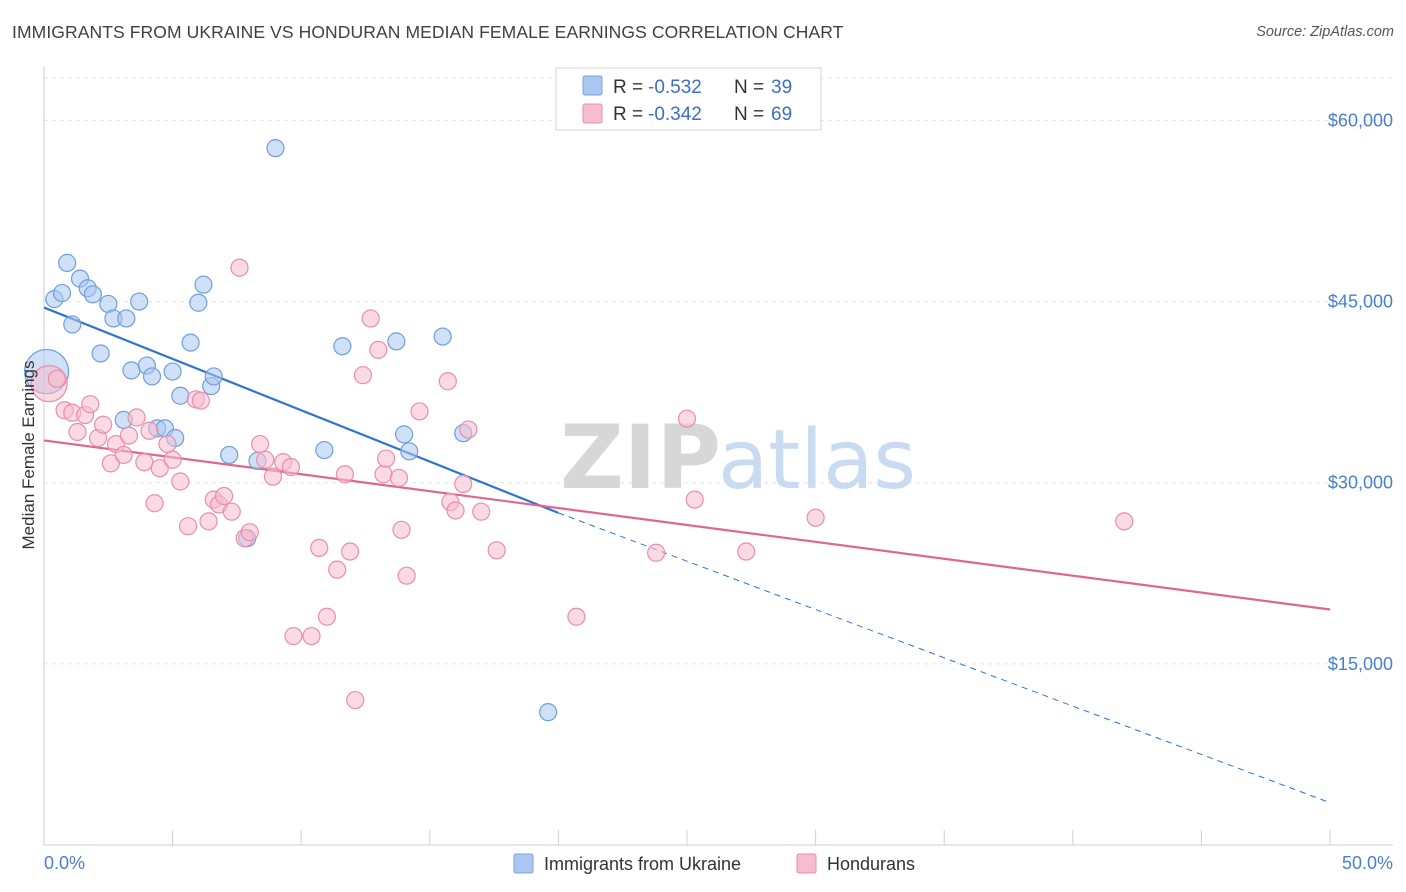 Image resolution: width=1406 pixels, height=892 pixels. I want to click on legend-r-label-ukraine: R =, so click(628, 87).